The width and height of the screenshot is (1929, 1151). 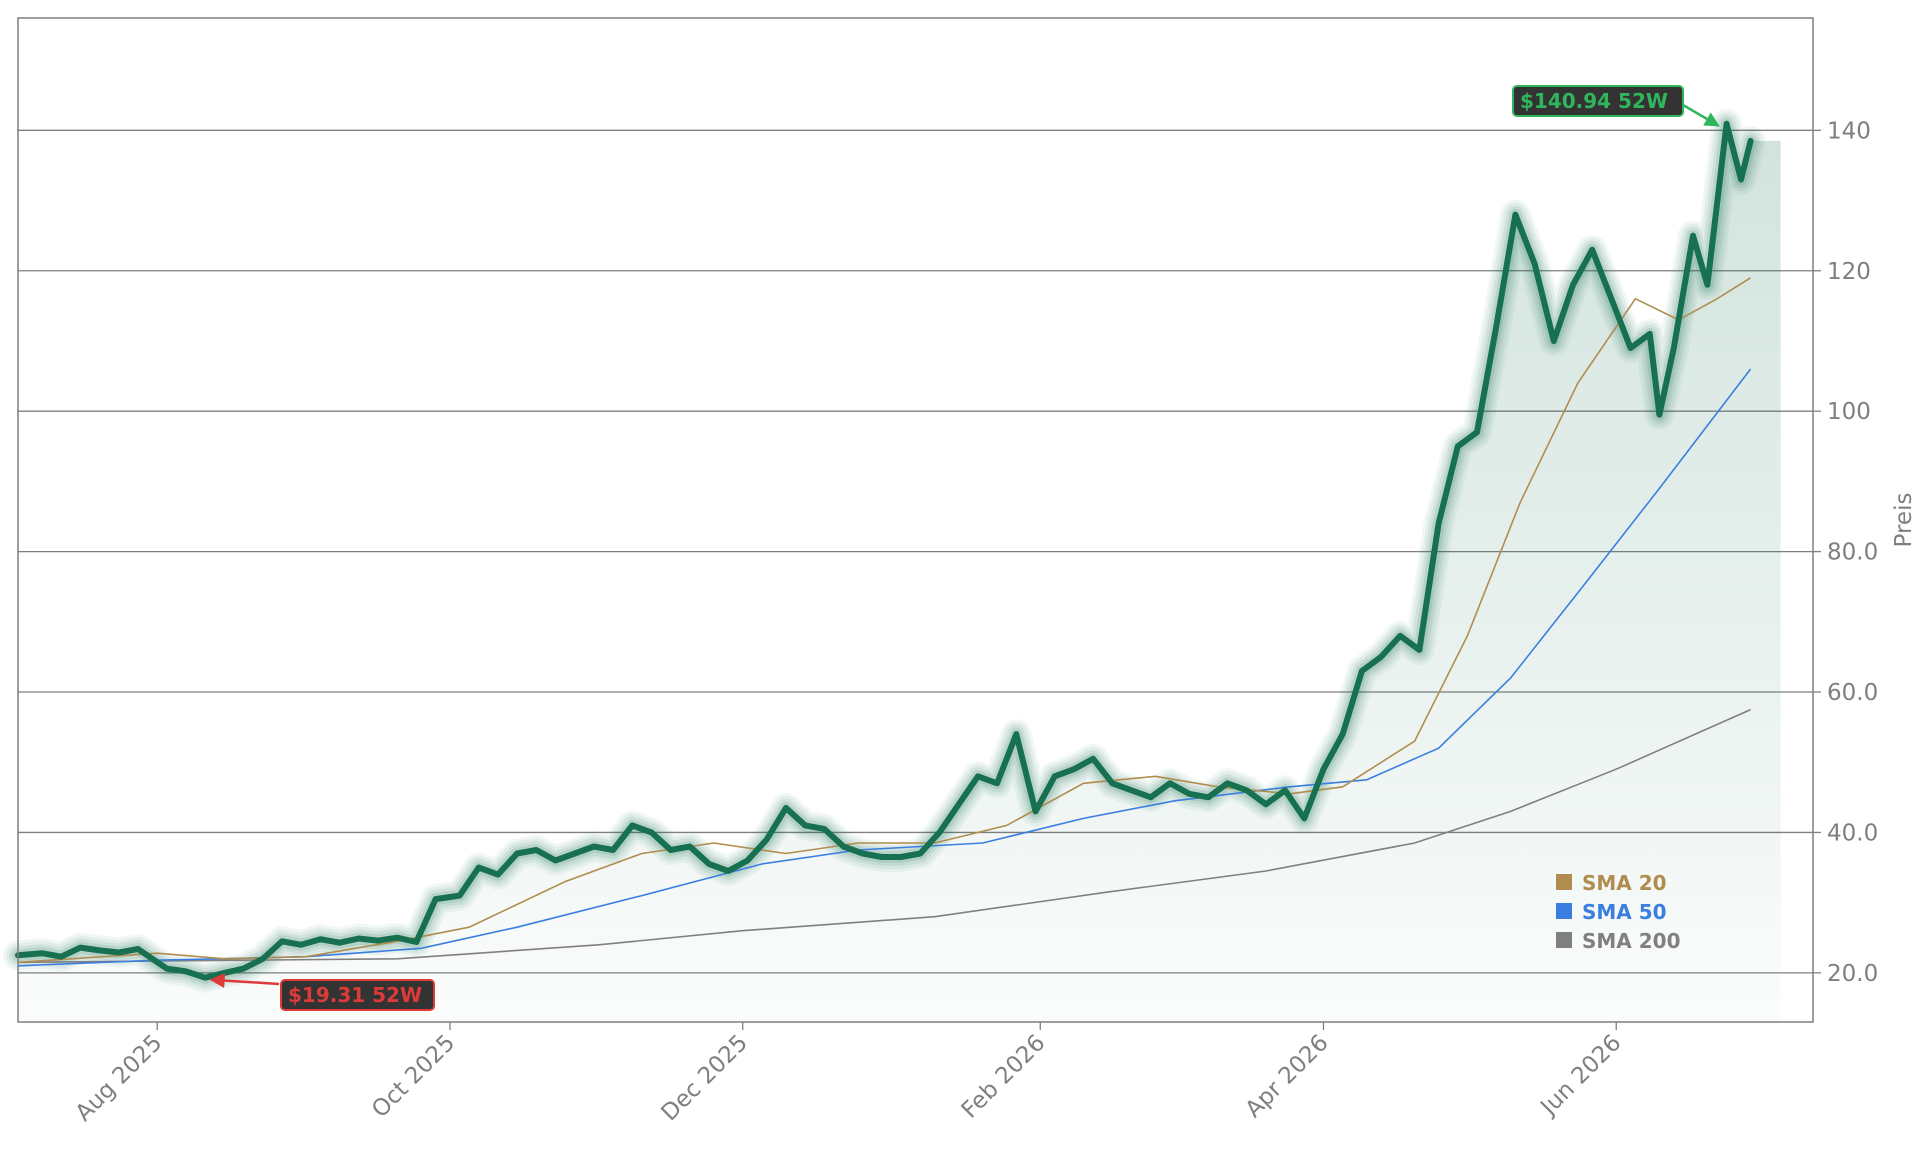 I want to click on high-label-box, so click(x=1598, y=101).